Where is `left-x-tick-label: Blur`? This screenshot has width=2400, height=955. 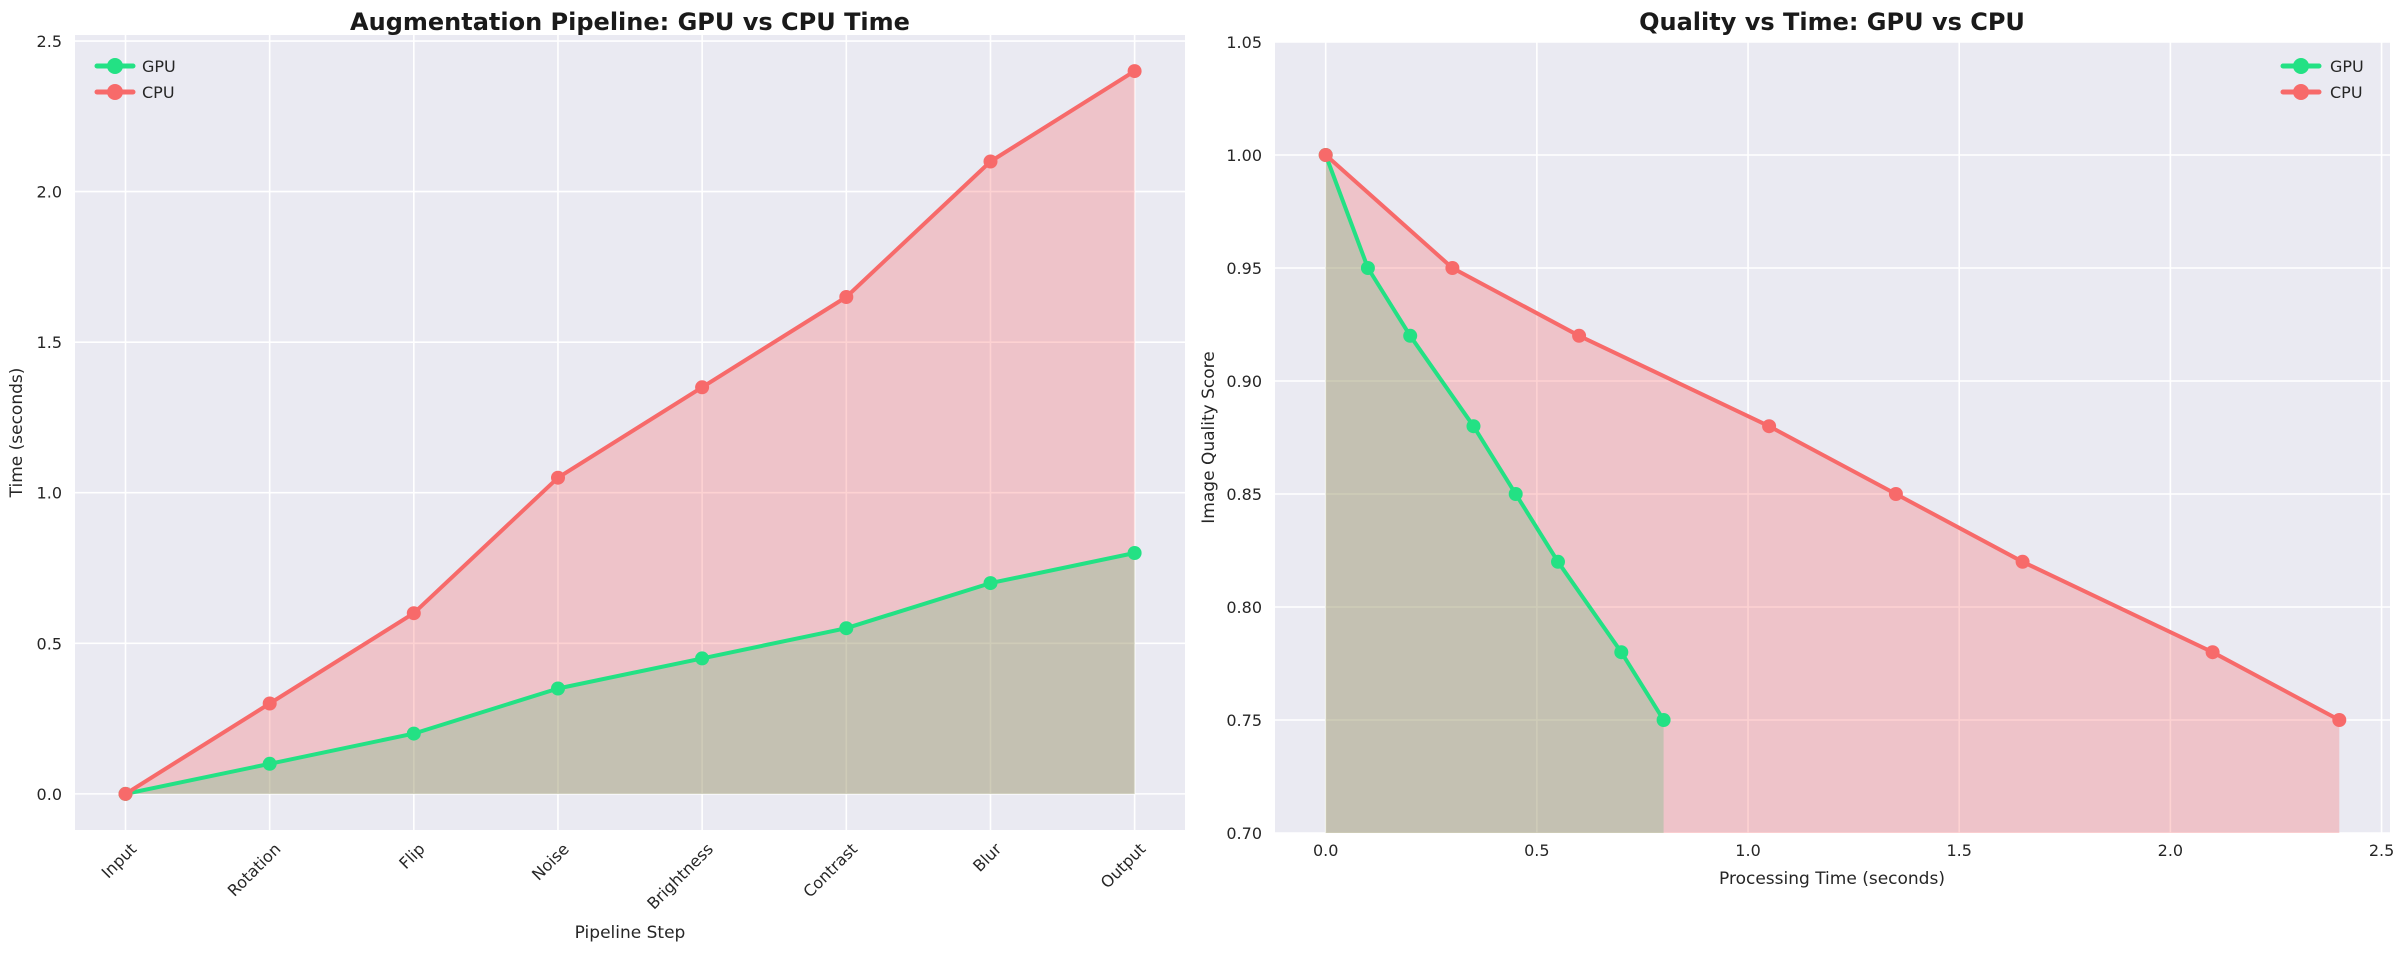 left-x-tick-label: Blur is located at coordinates (987, 857).